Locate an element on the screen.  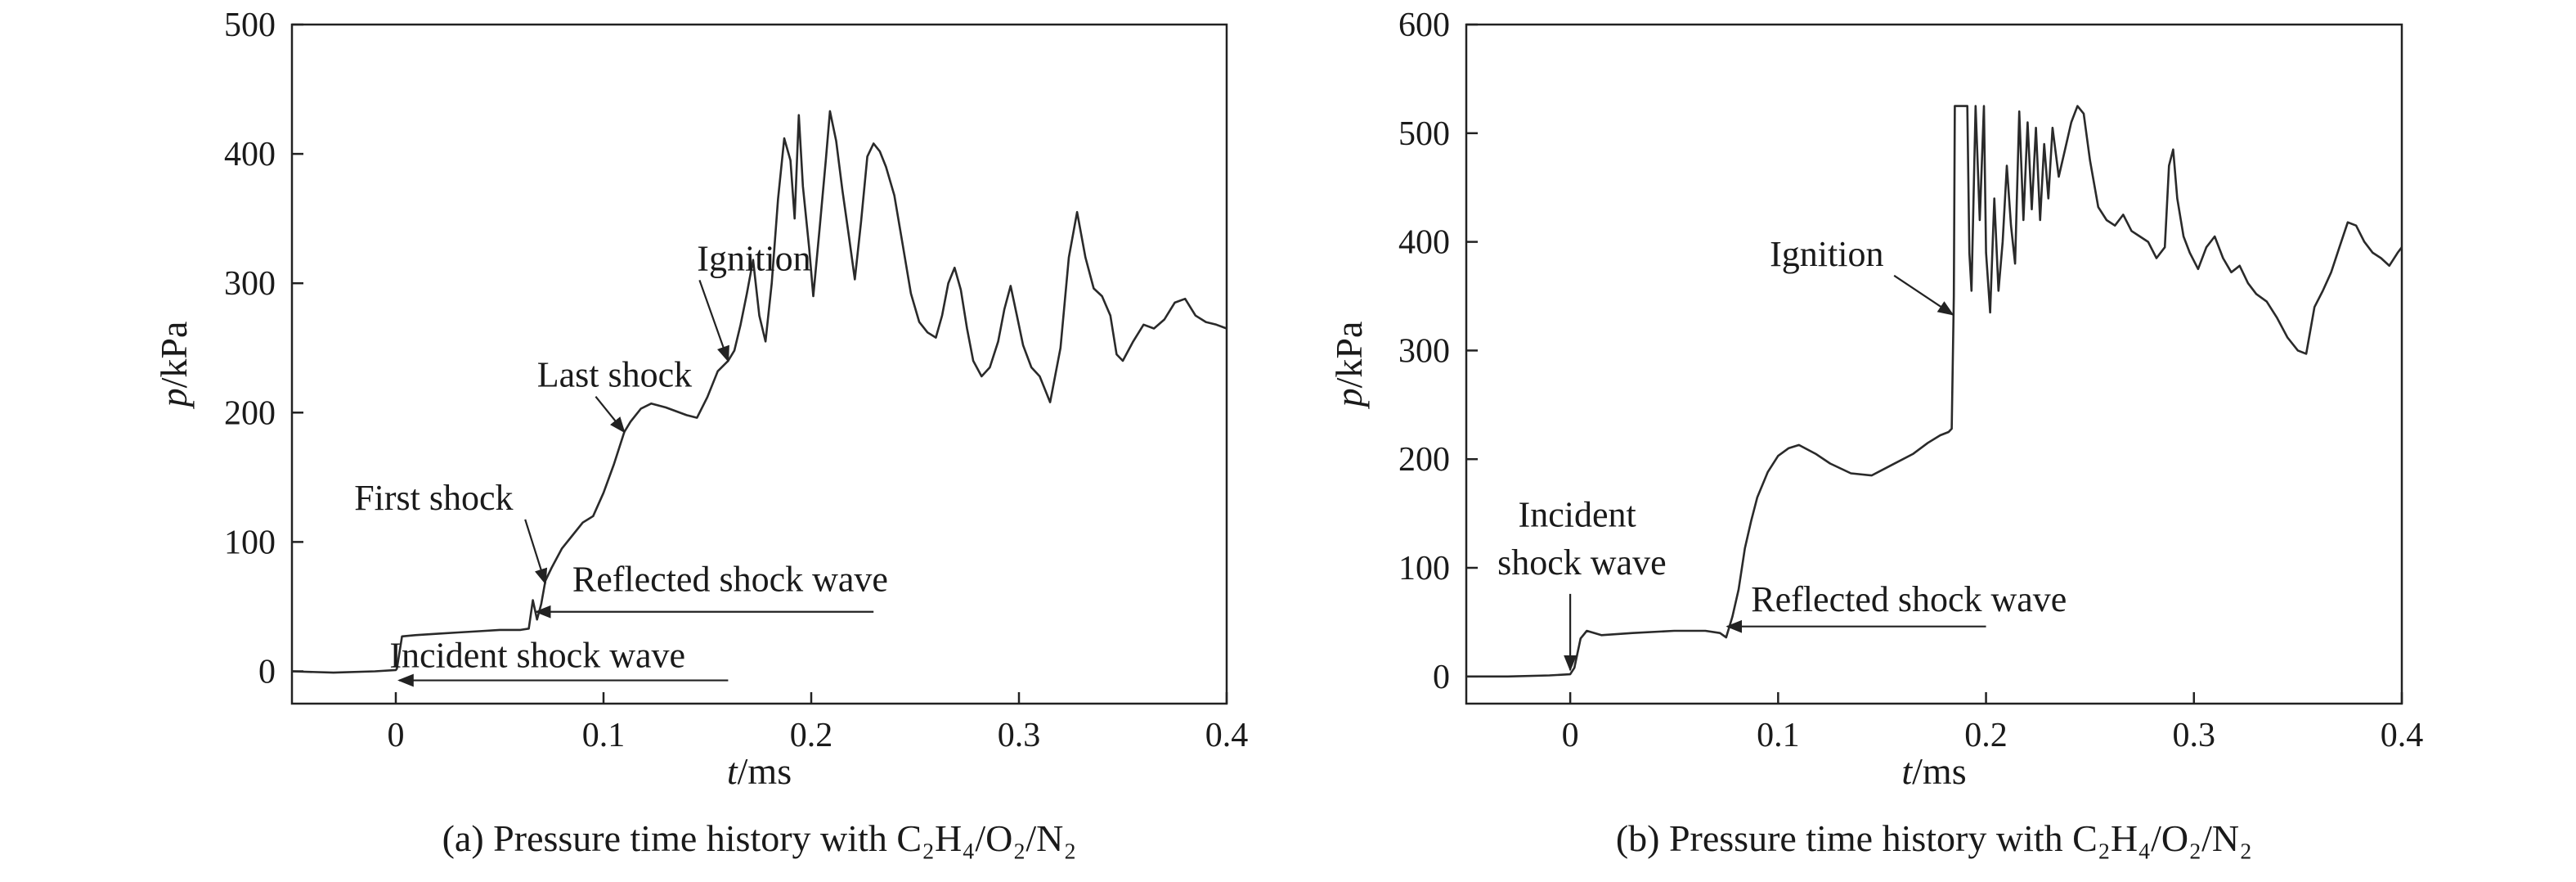
annotation-label: Incident shock wave is located at coordinates (537, 656).